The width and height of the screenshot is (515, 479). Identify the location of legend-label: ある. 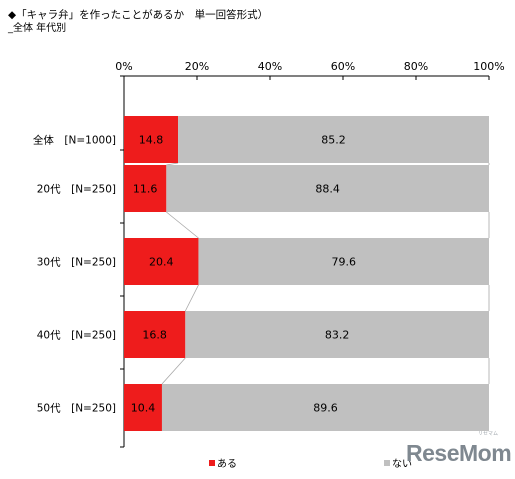
(227, 464).